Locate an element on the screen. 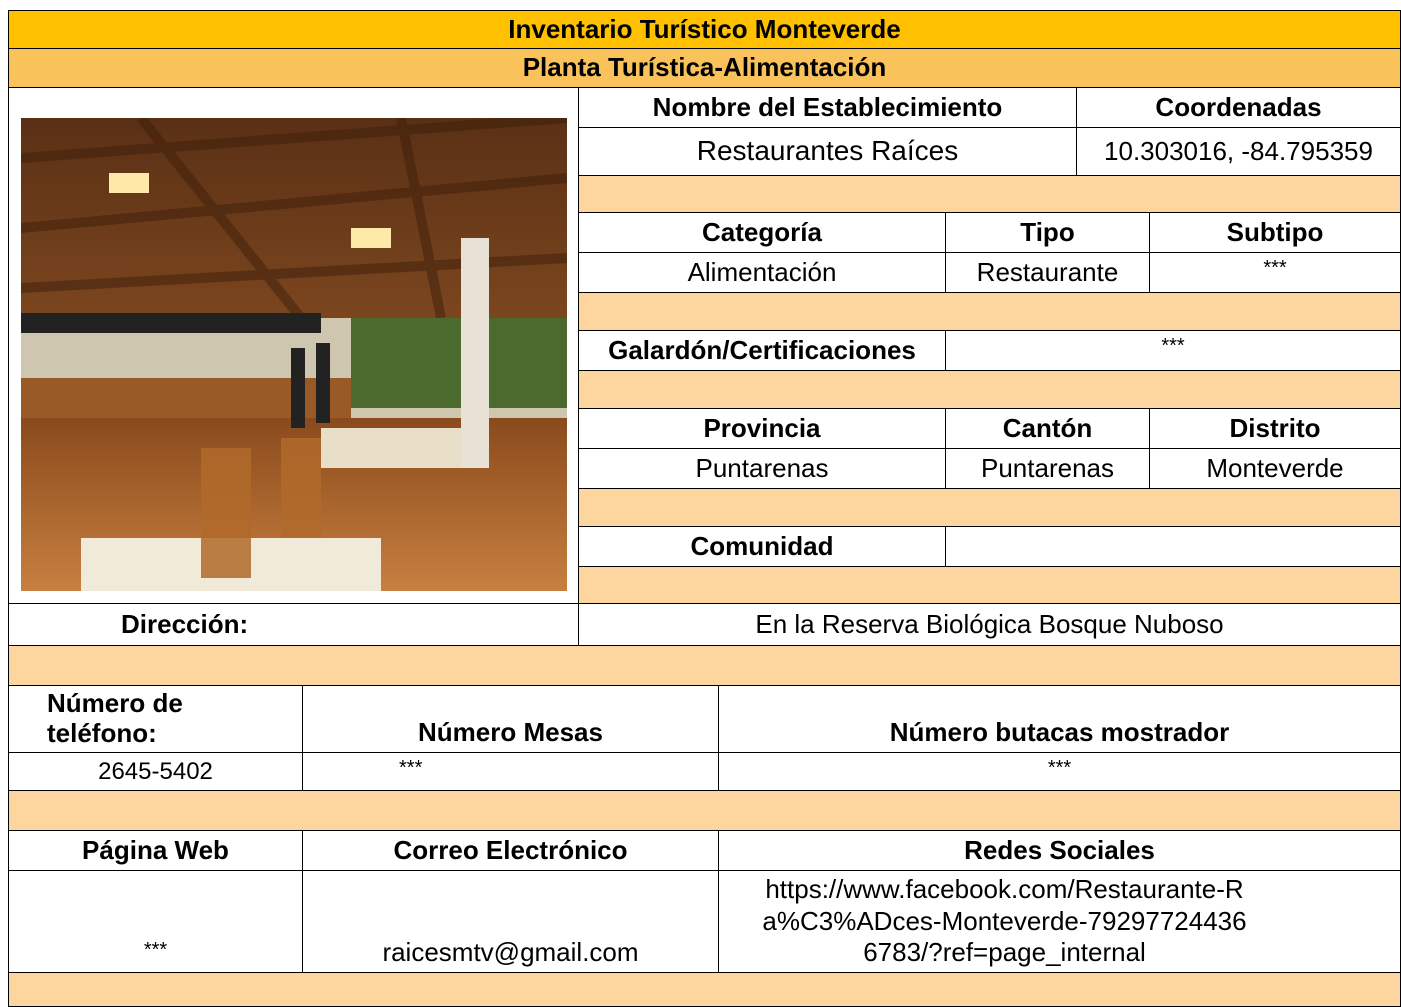 The width and height of the screenshot is (1401, 1007). name-value: Restaurantes Raíces is located at coordinates (827, 151).